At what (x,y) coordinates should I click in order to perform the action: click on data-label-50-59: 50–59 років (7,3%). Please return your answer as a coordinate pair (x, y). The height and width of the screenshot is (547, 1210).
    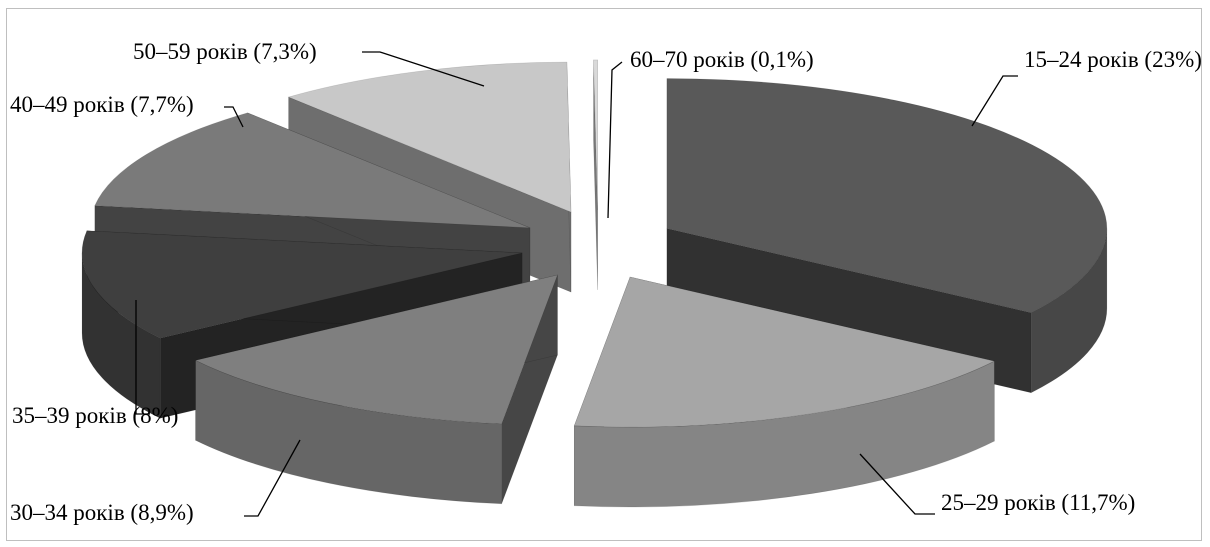
    Looking at the image, I should click on (225, 51).